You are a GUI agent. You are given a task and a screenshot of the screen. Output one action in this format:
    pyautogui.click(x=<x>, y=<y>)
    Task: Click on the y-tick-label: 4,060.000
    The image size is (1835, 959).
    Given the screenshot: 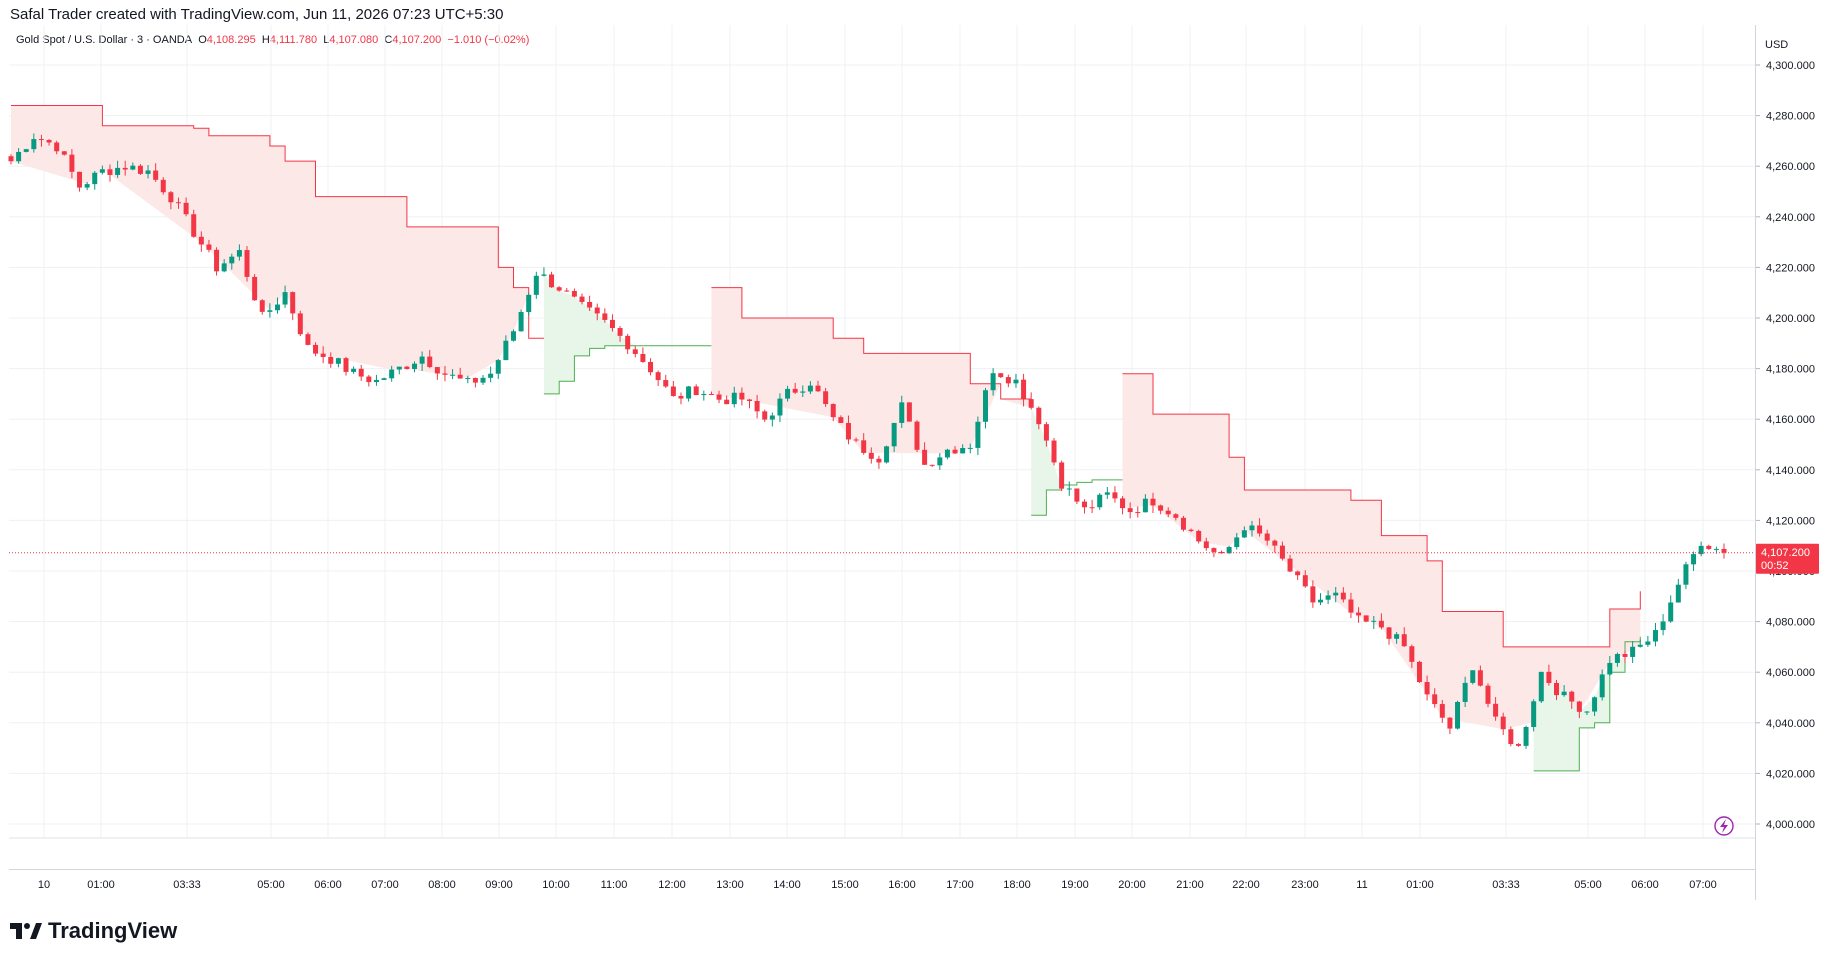 What is the action you would take?
    pyautogui.click(x=1790, y=673)
    